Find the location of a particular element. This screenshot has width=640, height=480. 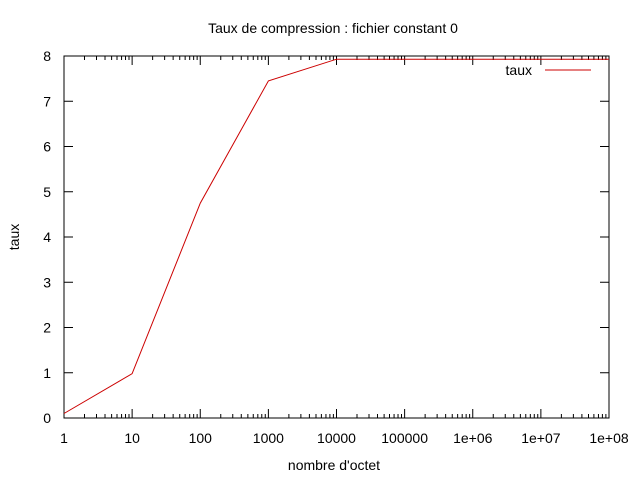

x-tick-label: 100 is located at coordinates (201, 438).